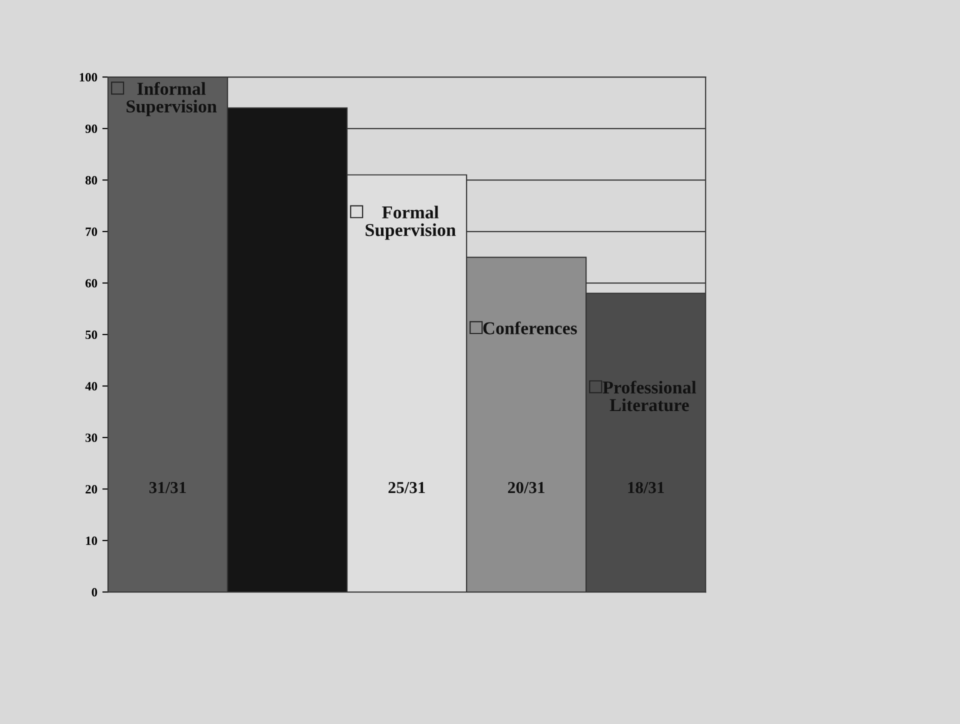 This screenshot has height=724, width=960. Describe the element at coordinates (92, 489) in the screenshot. I see `y-tick-label: 20` at that location.